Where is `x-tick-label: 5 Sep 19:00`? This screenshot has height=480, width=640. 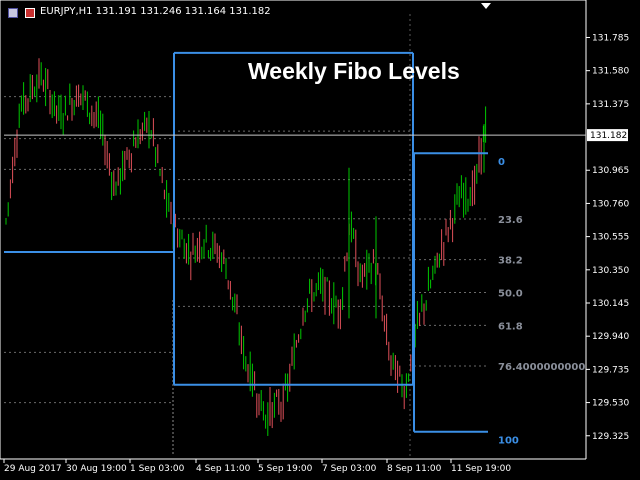 x-tick-label: 5 Sep 19:00 is located at coordinates (285, 469).